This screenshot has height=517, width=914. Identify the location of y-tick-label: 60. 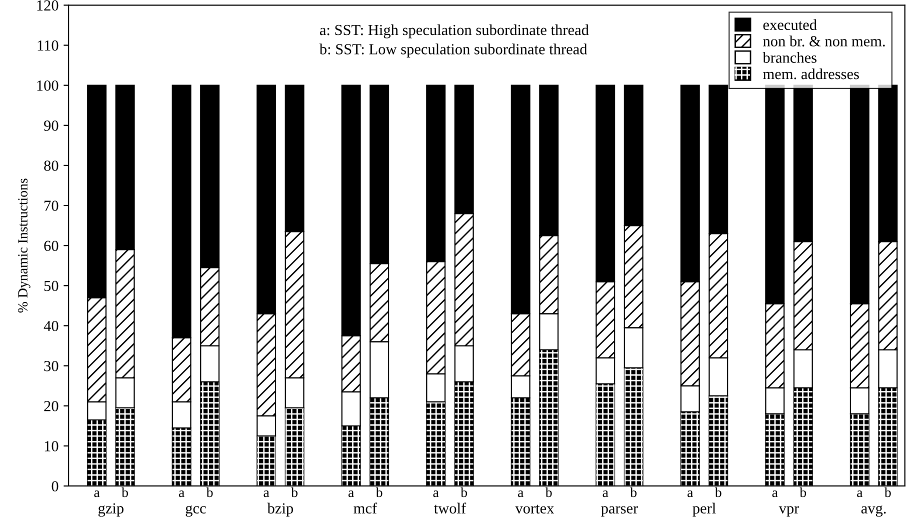
(51, 246).